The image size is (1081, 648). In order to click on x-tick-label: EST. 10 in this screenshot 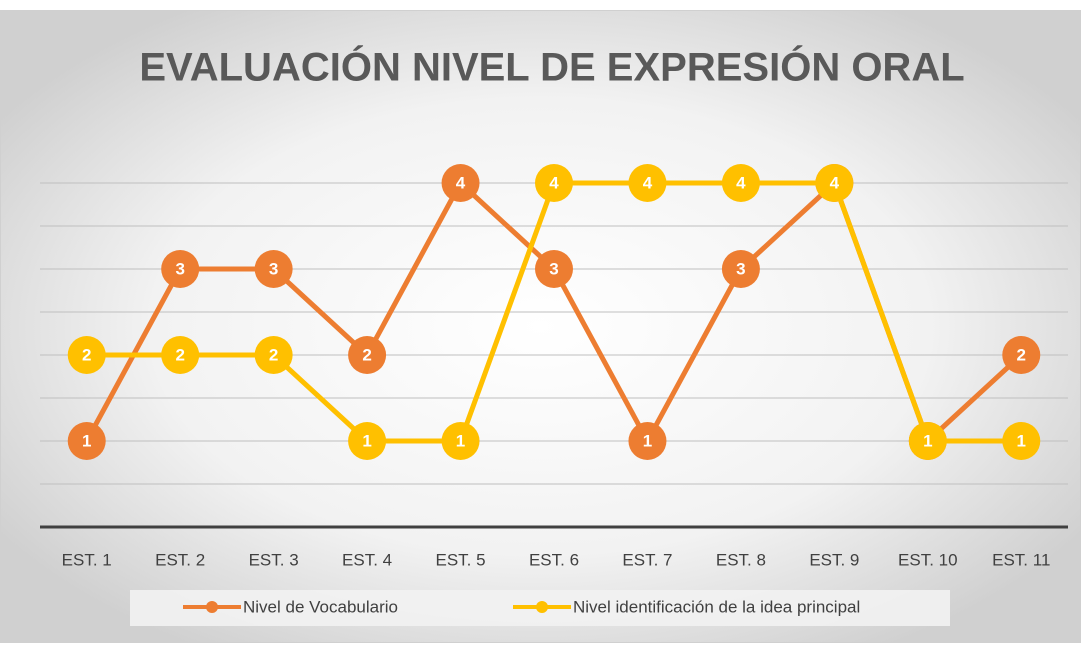, I will do `click(928, 559)`.